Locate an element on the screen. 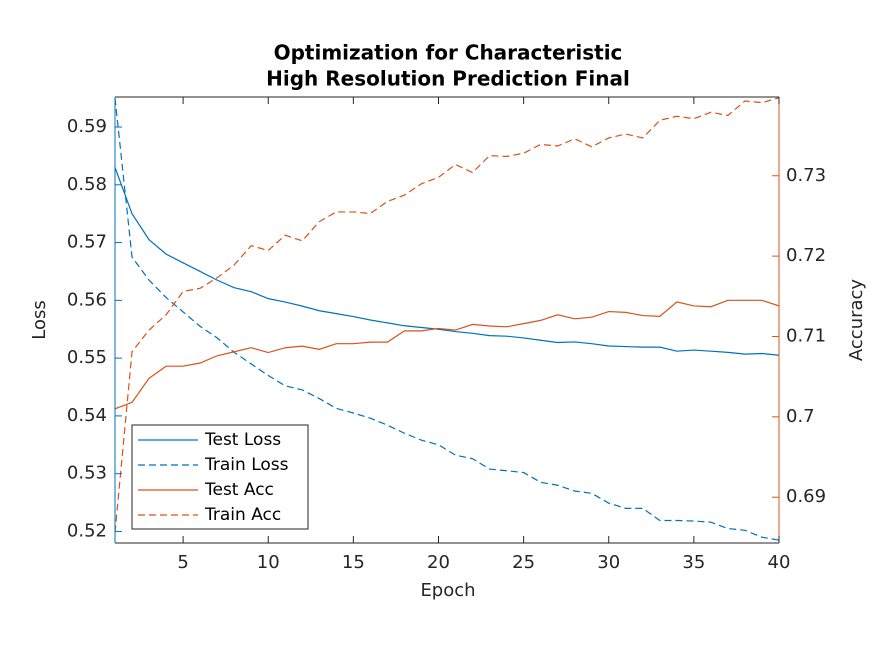  y-axis-label: Loss is located at coordinates (39, 319).